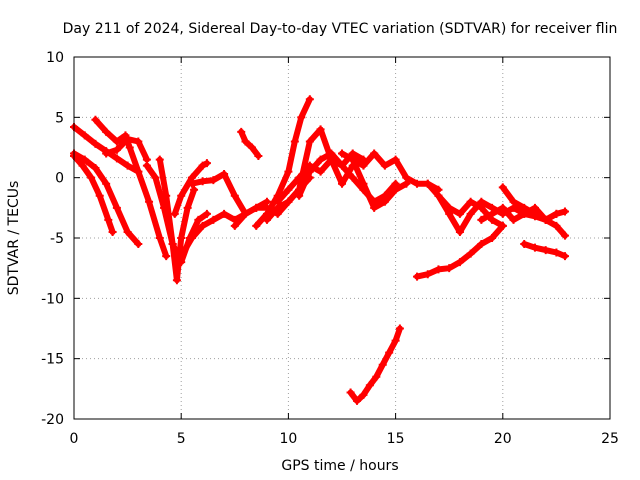  I want to click on x-tick-label: 10, so click(288, 439).